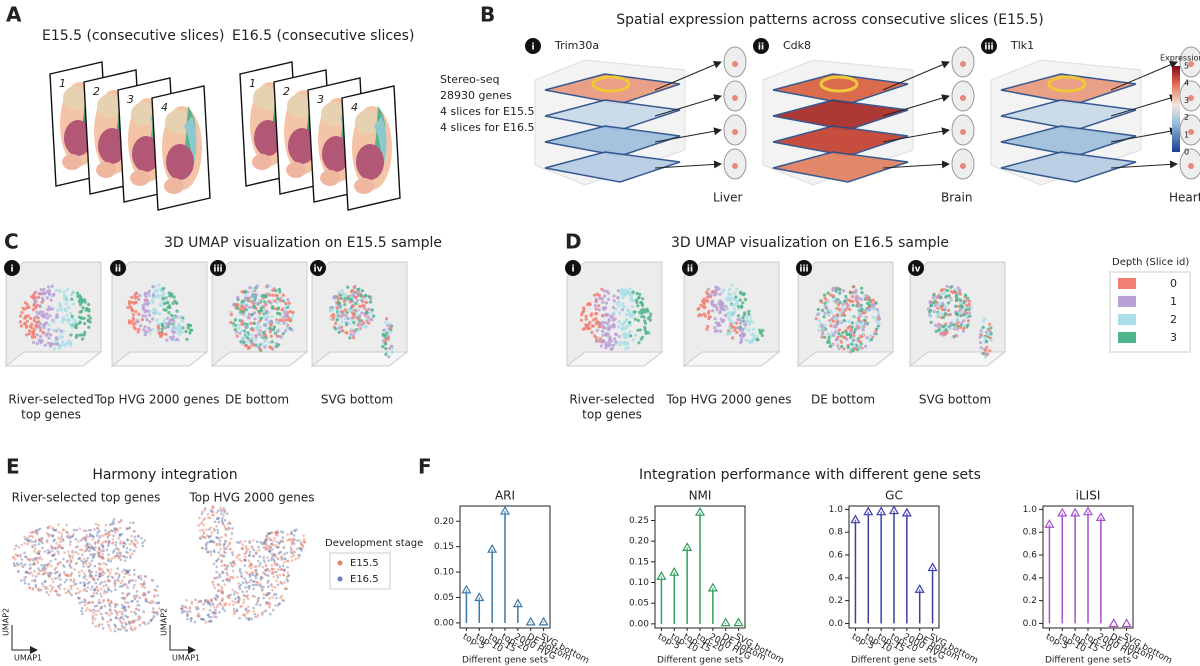 Image resolution: width=1200 pixels, height=666 pixels. I want to click on organ, so click(112, 146).